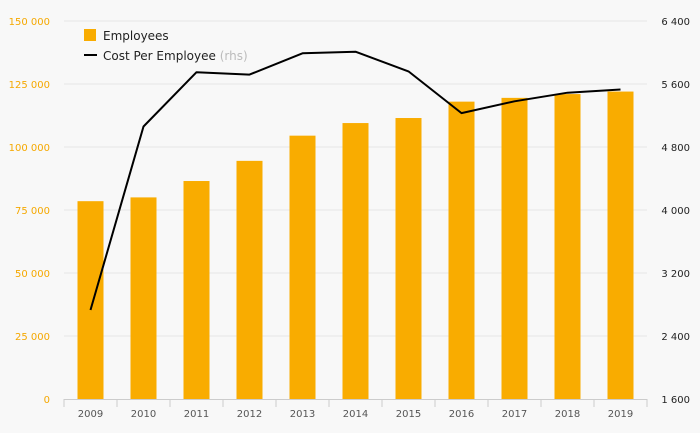  Describe the element at coordinates (408, 259) in the screenshot. I see `bar-2015` at that location.